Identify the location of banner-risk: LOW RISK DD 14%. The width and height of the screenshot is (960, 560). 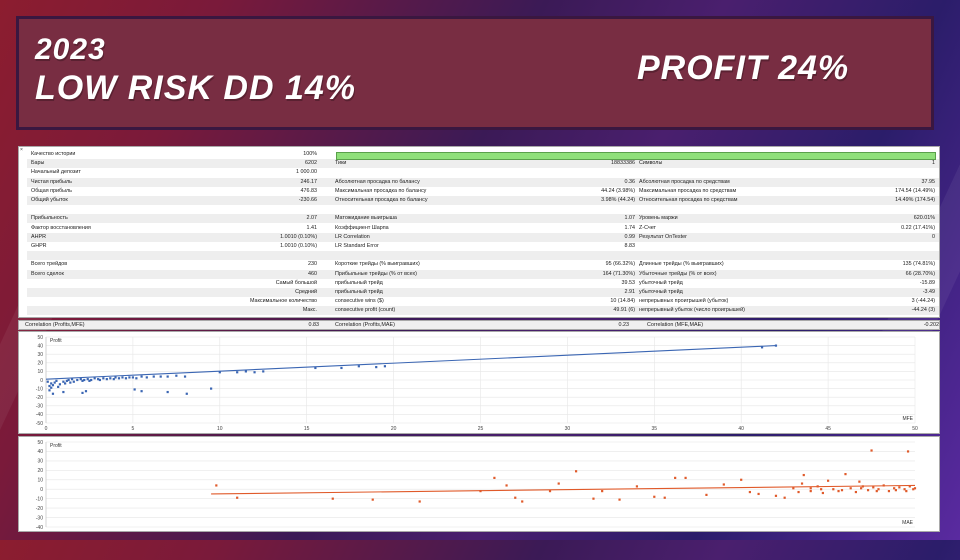
(196, 88).